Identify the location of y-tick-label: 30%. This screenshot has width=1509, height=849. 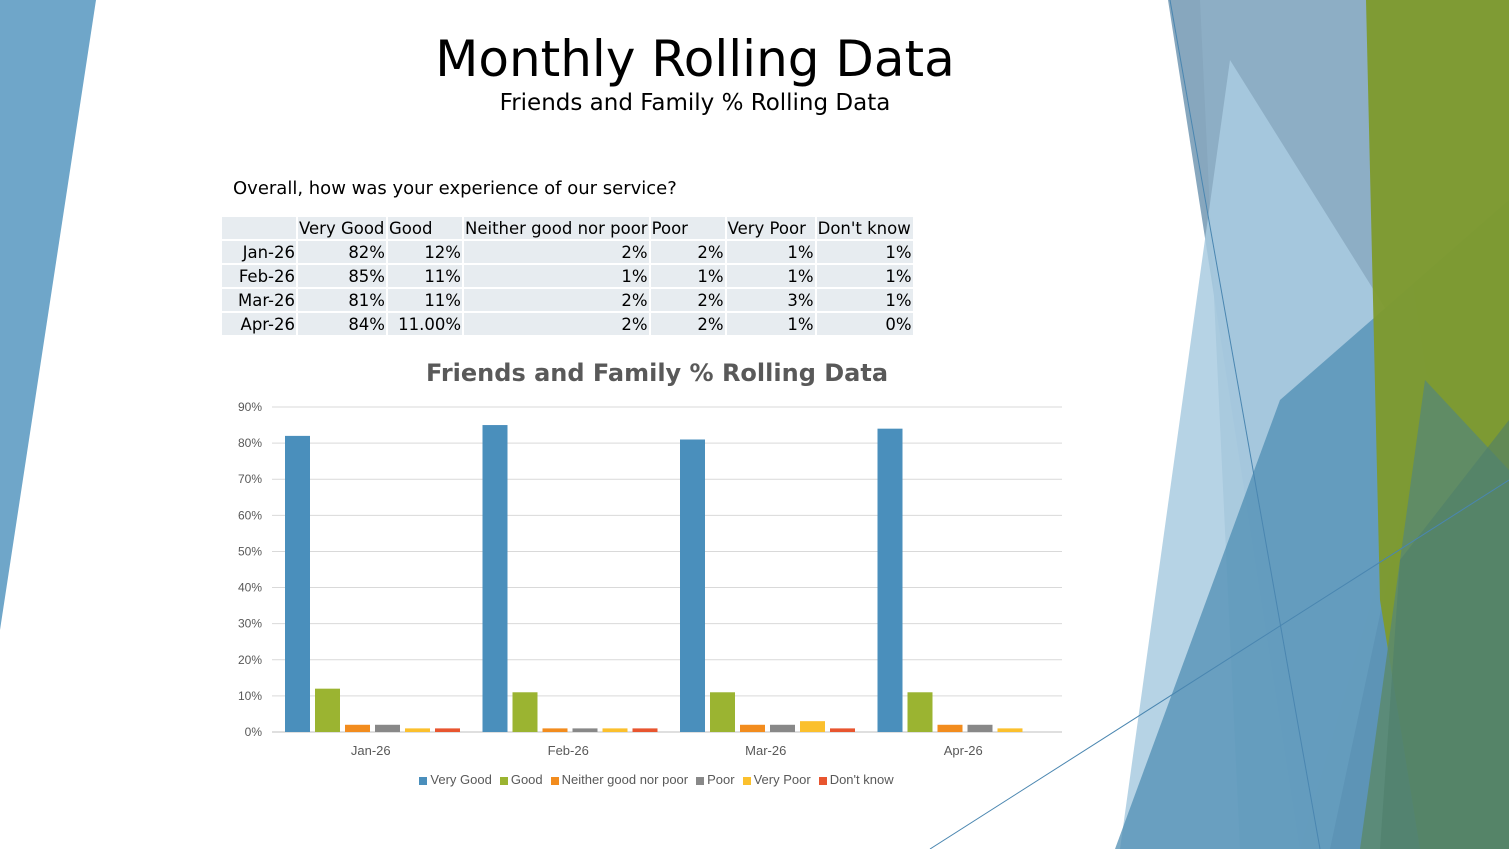
(250, 624).